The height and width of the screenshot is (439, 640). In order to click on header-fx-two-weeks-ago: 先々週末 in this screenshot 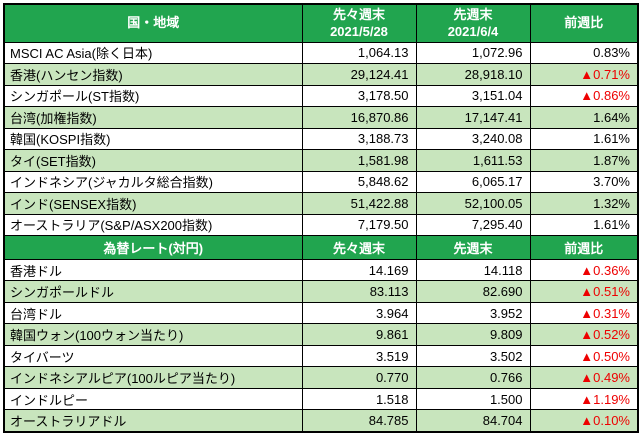, I will do `click(359, 247)`.